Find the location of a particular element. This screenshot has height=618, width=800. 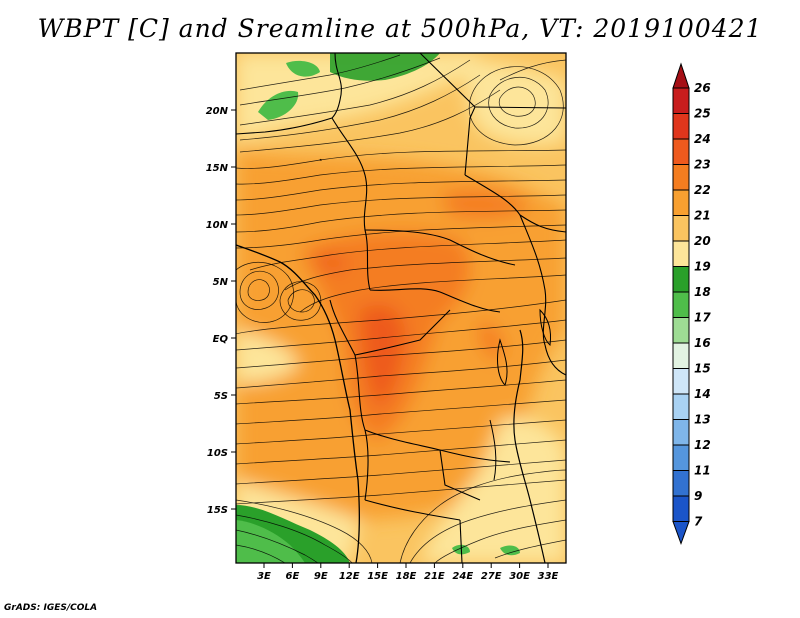

lat-tick-label: 15S is located at coordinates (217, 510).